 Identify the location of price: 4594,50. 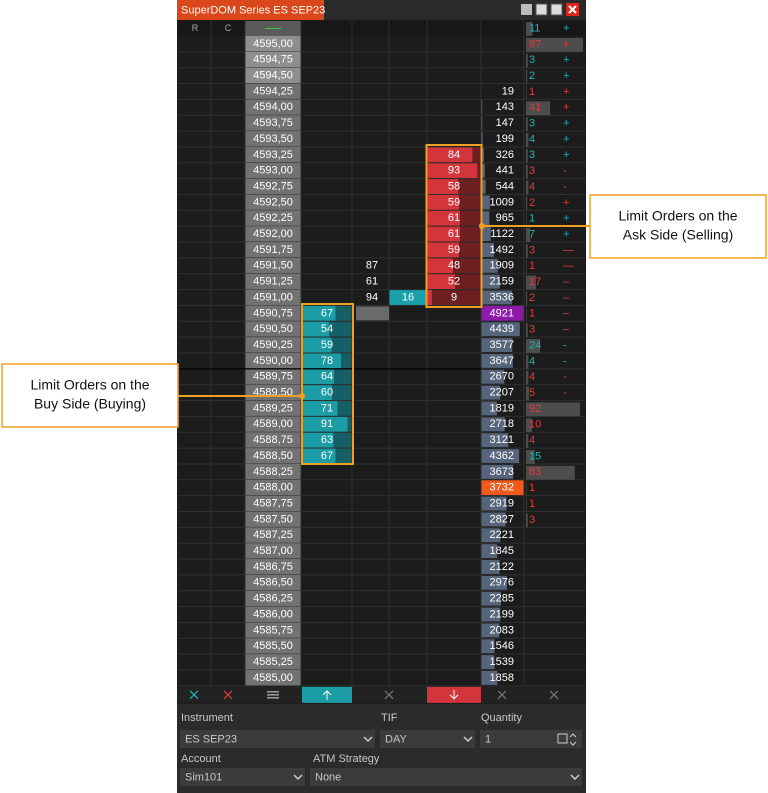
(273, 76).